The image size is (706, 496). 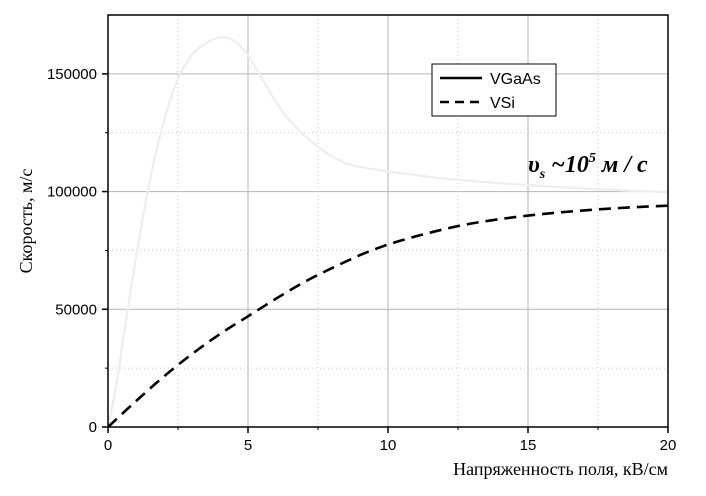 I want to click on y-tick-label: 0, so click(x=93, y=427).